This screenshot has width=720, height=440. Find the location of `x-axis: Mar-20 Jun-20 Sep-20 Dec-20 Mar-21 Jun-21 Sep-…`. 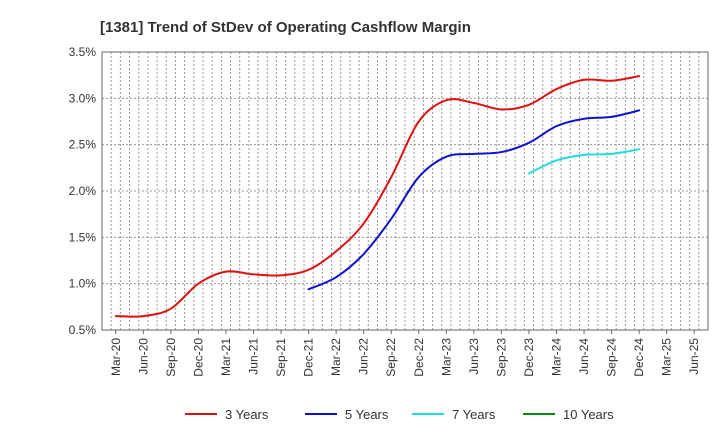

x-axis: Mar-20 Jun-20 Sep-20 Dec-20 Mar-21 Jun-21 Sep-… is located at coordinates (405, 353).